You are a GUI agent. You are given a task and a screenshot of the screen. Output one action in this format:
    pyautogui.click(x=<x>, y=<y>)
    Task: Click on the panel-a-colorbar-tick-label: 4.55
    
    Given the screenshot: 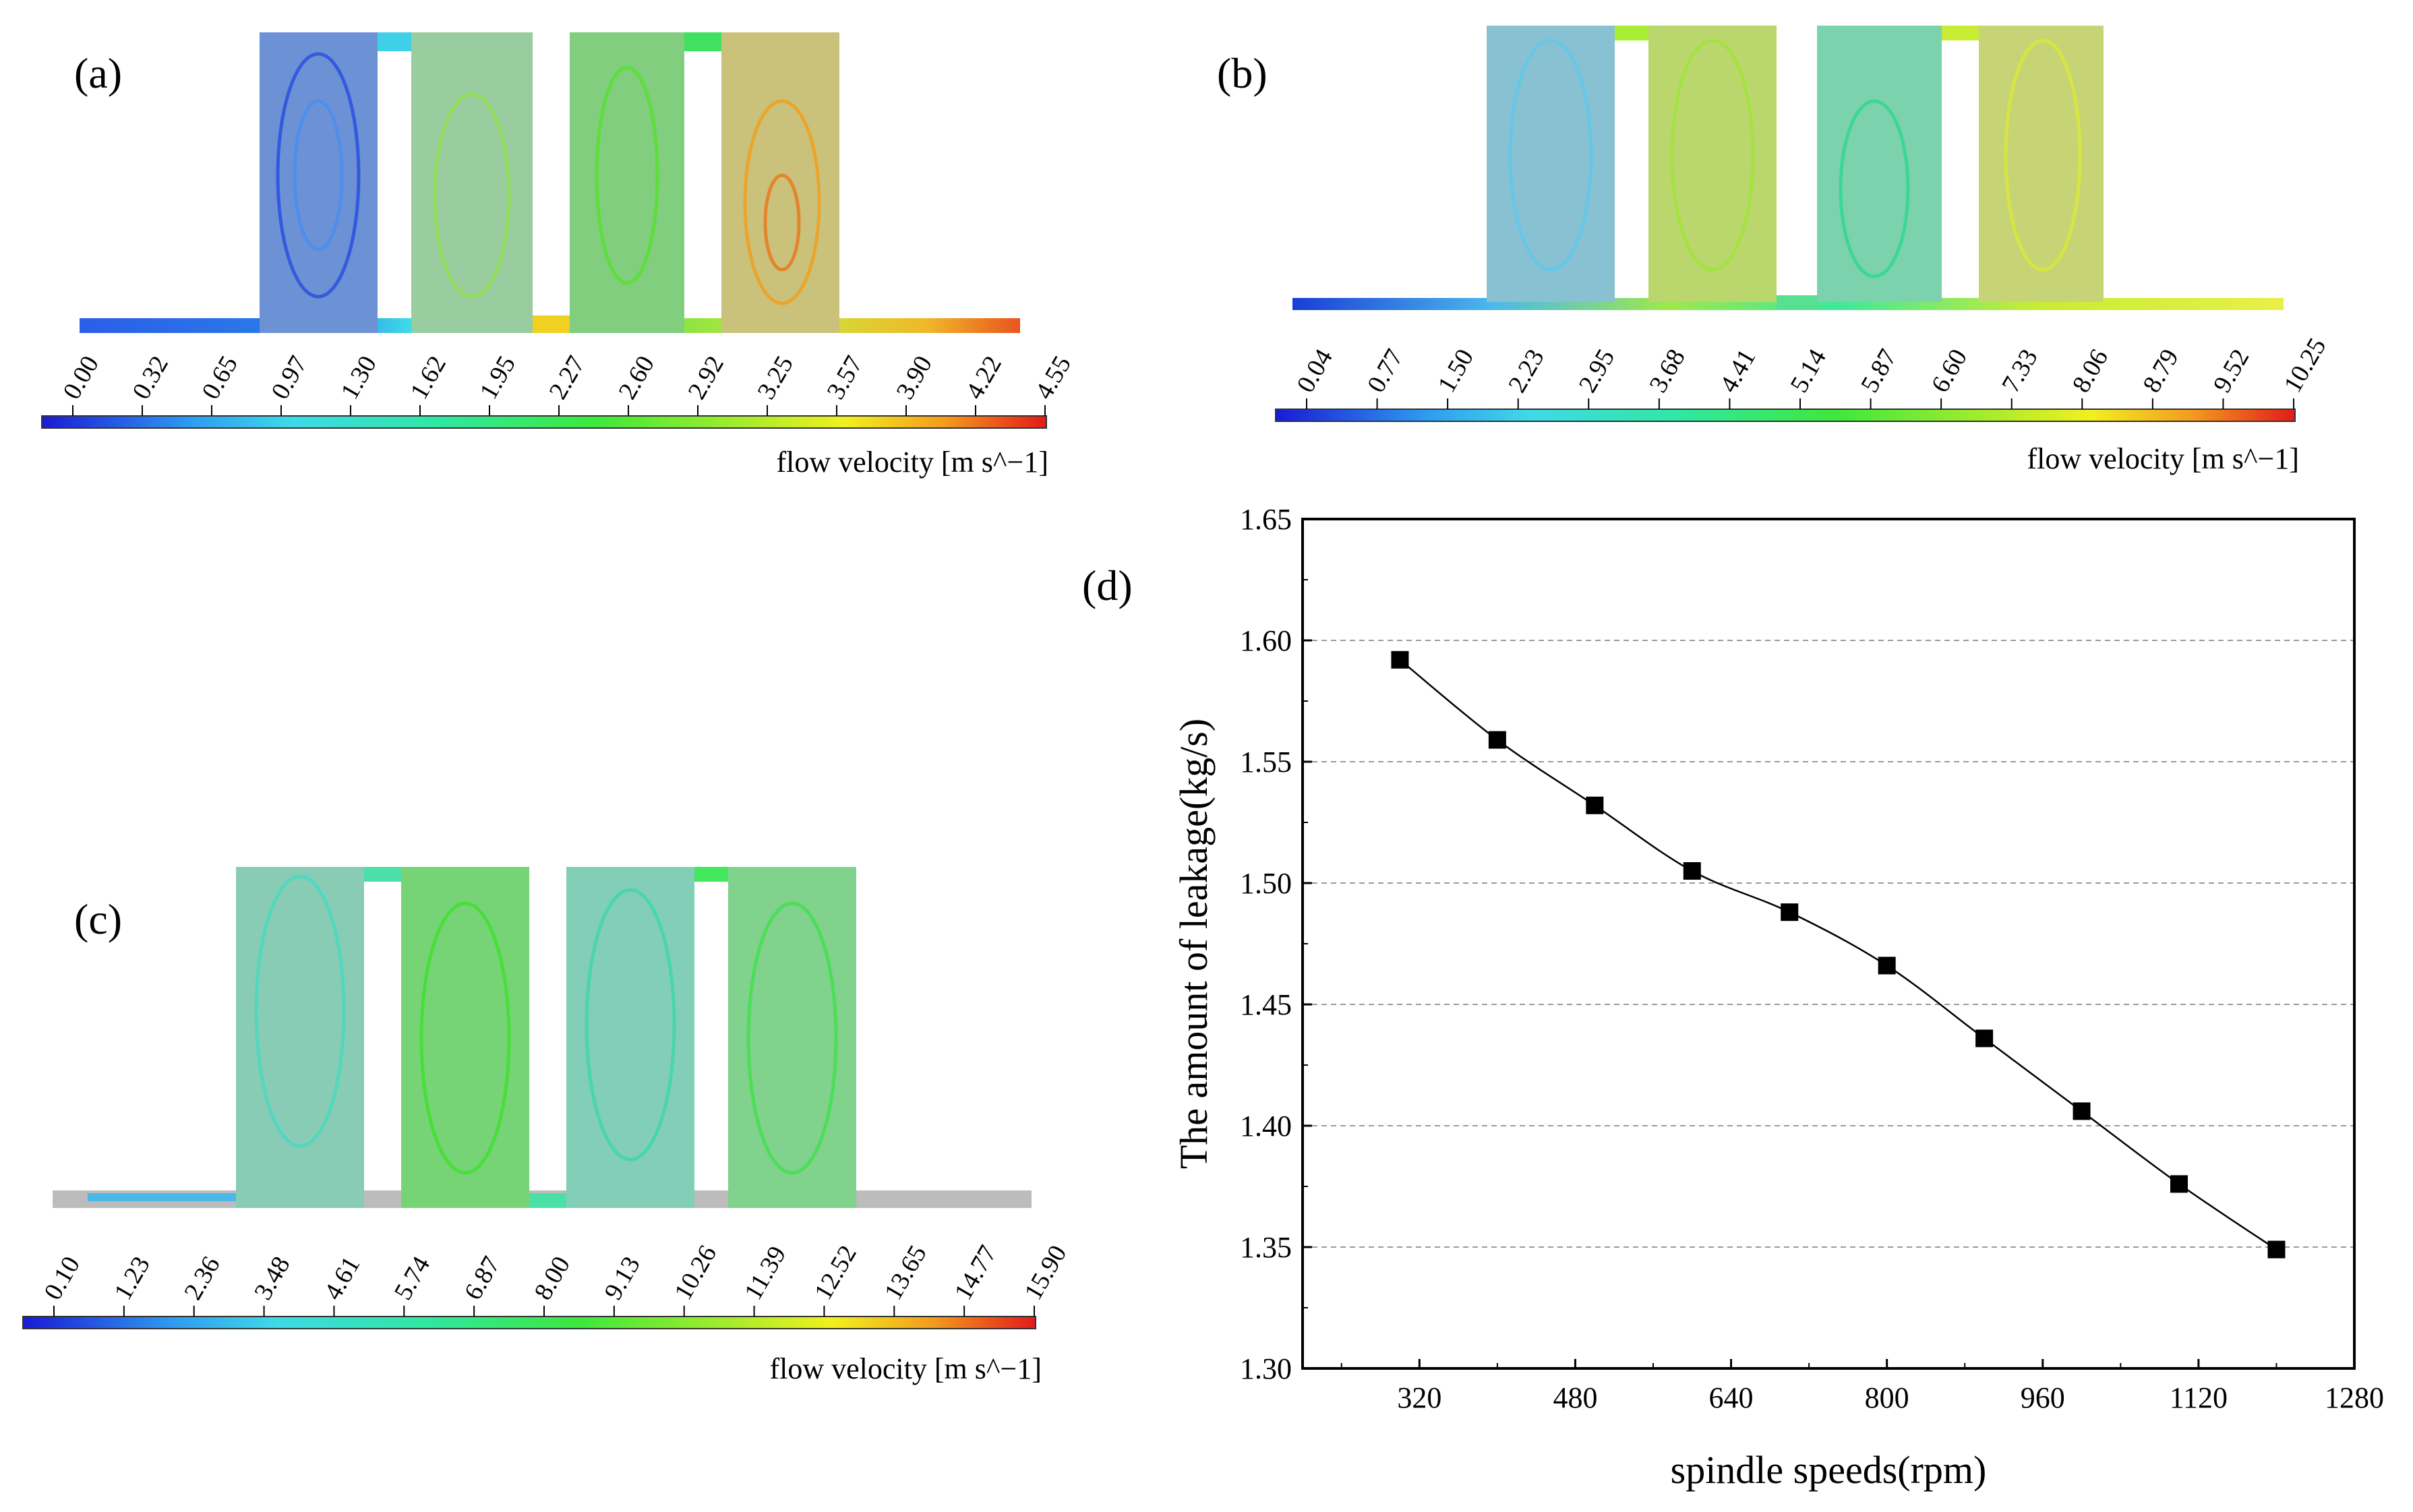 What is the action you would take?
    pyautogui.click(x=1054, y=377)
    